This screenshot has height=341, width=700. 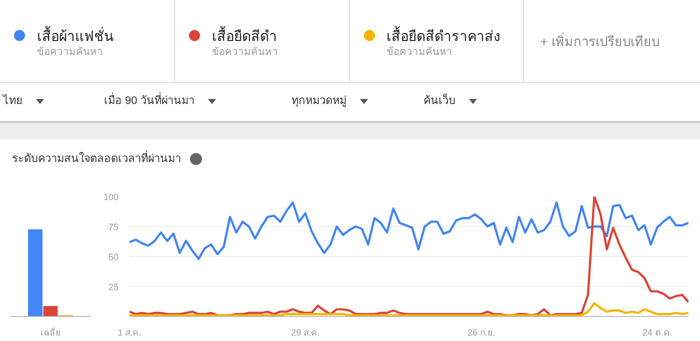 I want to click on x-tick-label: 26 ก.ย., so click(x=481, y=333).